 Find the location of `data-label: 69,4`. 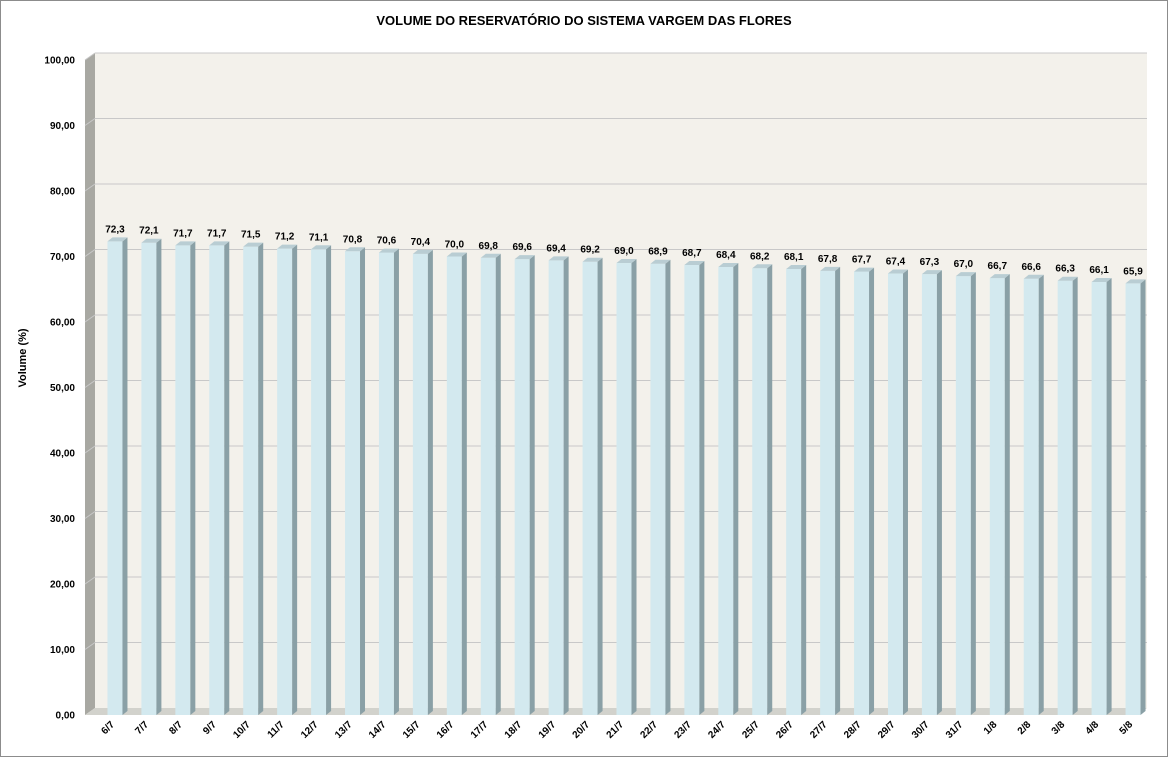

data-label: 69,4 is located at coordinates (556, 248).